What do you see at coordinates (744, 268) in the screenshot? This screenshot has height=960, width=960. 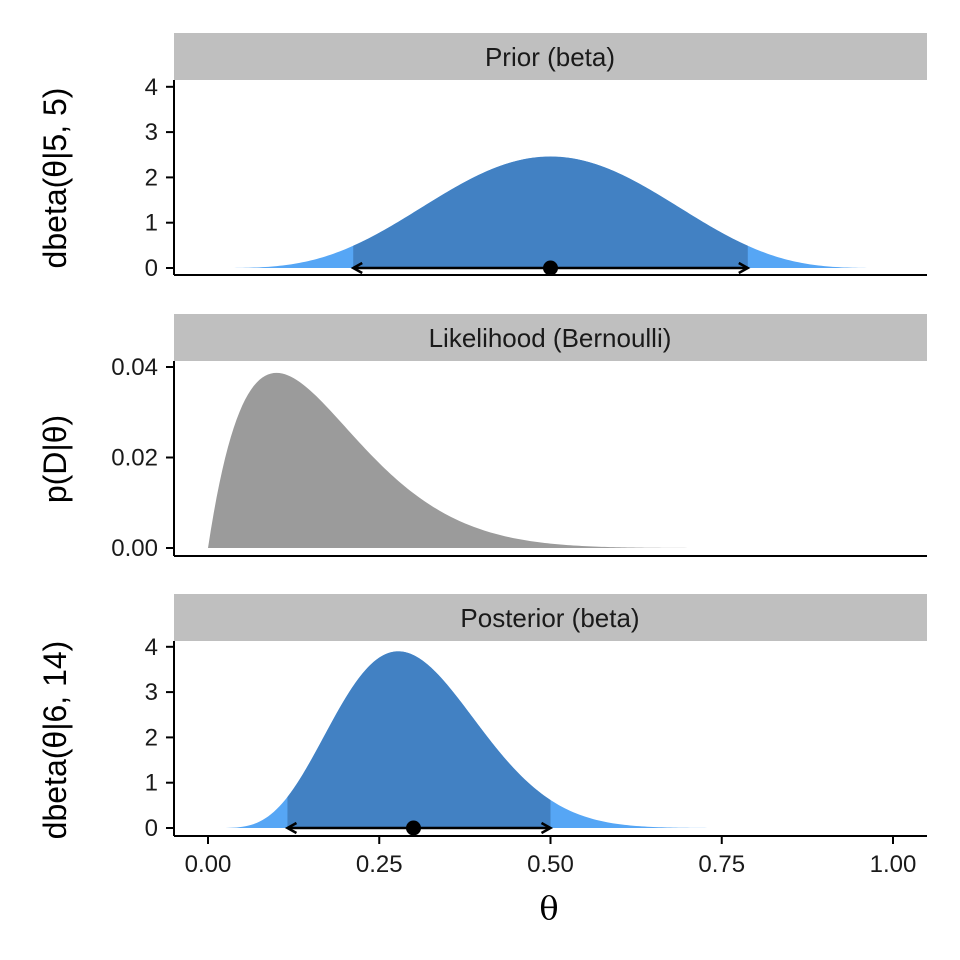 I see `prior-interval-right-arrow` at bounding box center [744, 268].